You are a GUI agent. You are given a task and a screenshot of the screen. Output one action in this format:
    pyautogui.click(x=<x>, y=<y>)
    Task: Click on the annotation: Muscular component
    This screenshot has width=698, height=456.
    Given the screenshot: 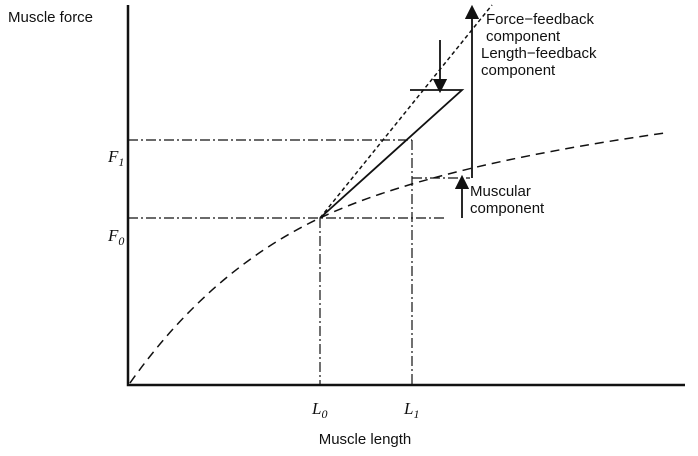 What is the action you would take?
    pyautogui.click(x=507, y=200)
    